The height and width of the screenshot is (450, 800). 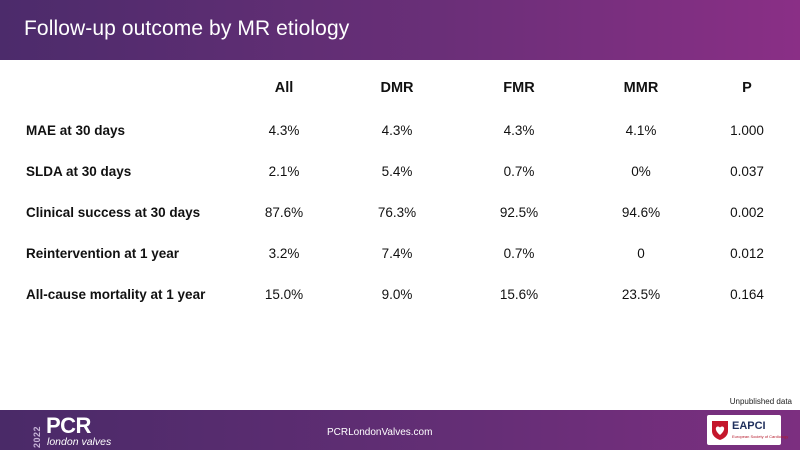 What do you see at coordinates (68, 425) in the screenshot?
I see `logo-word: PCR` at bounding box center [68, 425].